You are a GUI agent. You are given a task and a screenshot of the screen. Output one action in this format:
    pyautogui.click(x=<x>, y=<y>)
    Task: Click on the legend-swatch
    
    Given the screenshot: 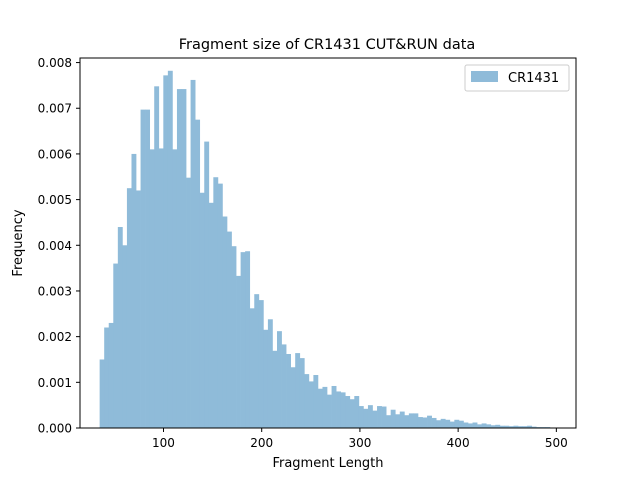 What is the action you would take?
    pyautogui.click(x=484, y=76)
    